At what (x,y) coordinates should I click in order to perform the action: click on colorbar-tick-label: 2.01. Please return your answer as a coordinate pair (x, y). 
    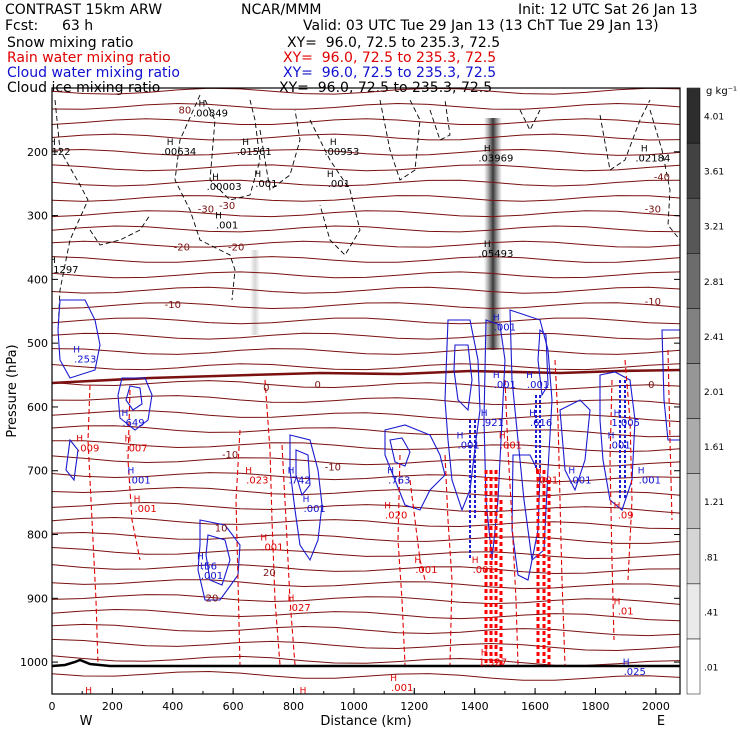
    Looking at the image, I should click on (714, 393).